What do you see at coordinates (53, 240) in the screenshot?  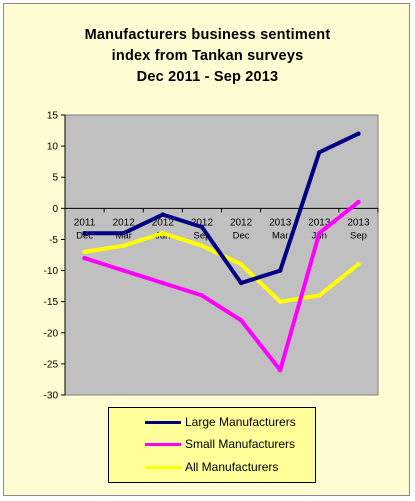 I see `y-tick-label: -5` at bounding box center [53, 240].